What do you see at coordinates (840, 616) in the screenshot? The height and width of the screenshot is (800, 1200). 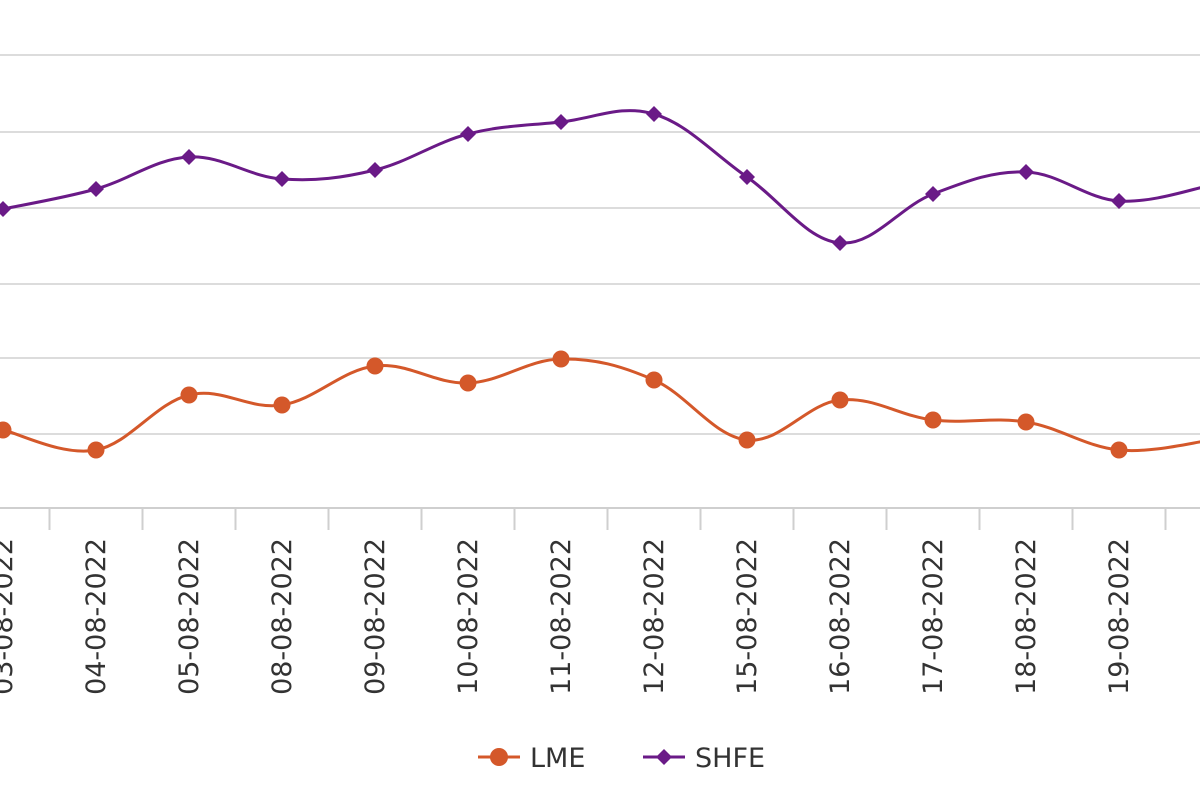 I see `x-tick-label: 16-08-2022` at bounding box center [840, 616].